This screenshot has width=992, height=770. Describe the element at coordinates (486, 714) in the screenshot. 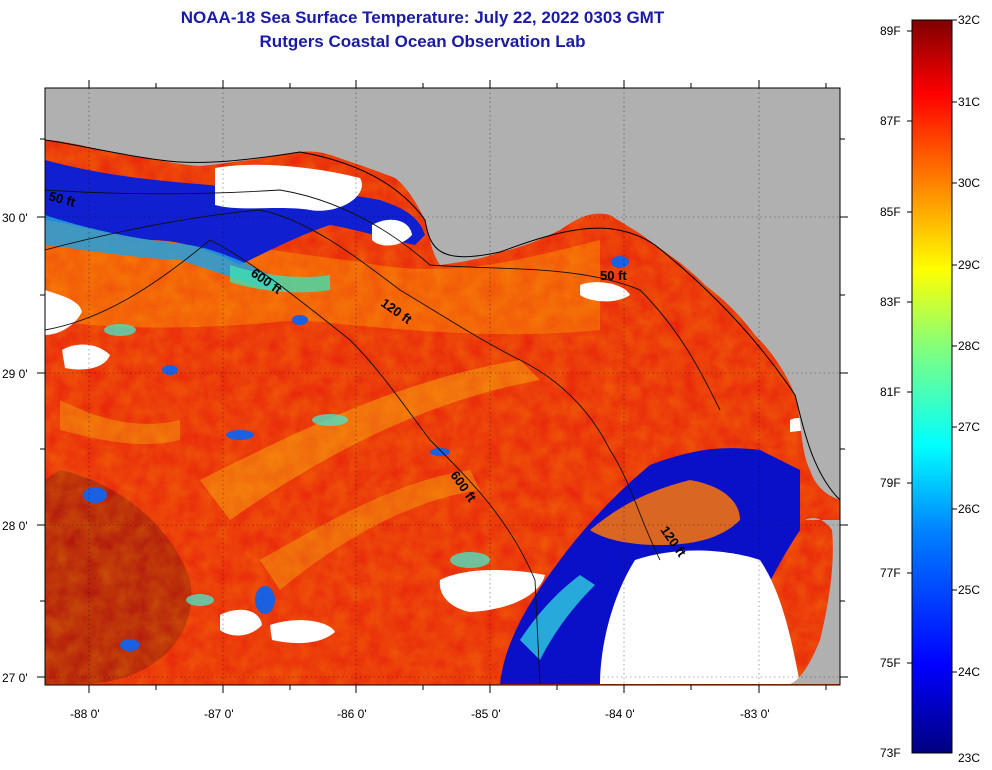

I see `x-tick-label: -85 0'` at that location.